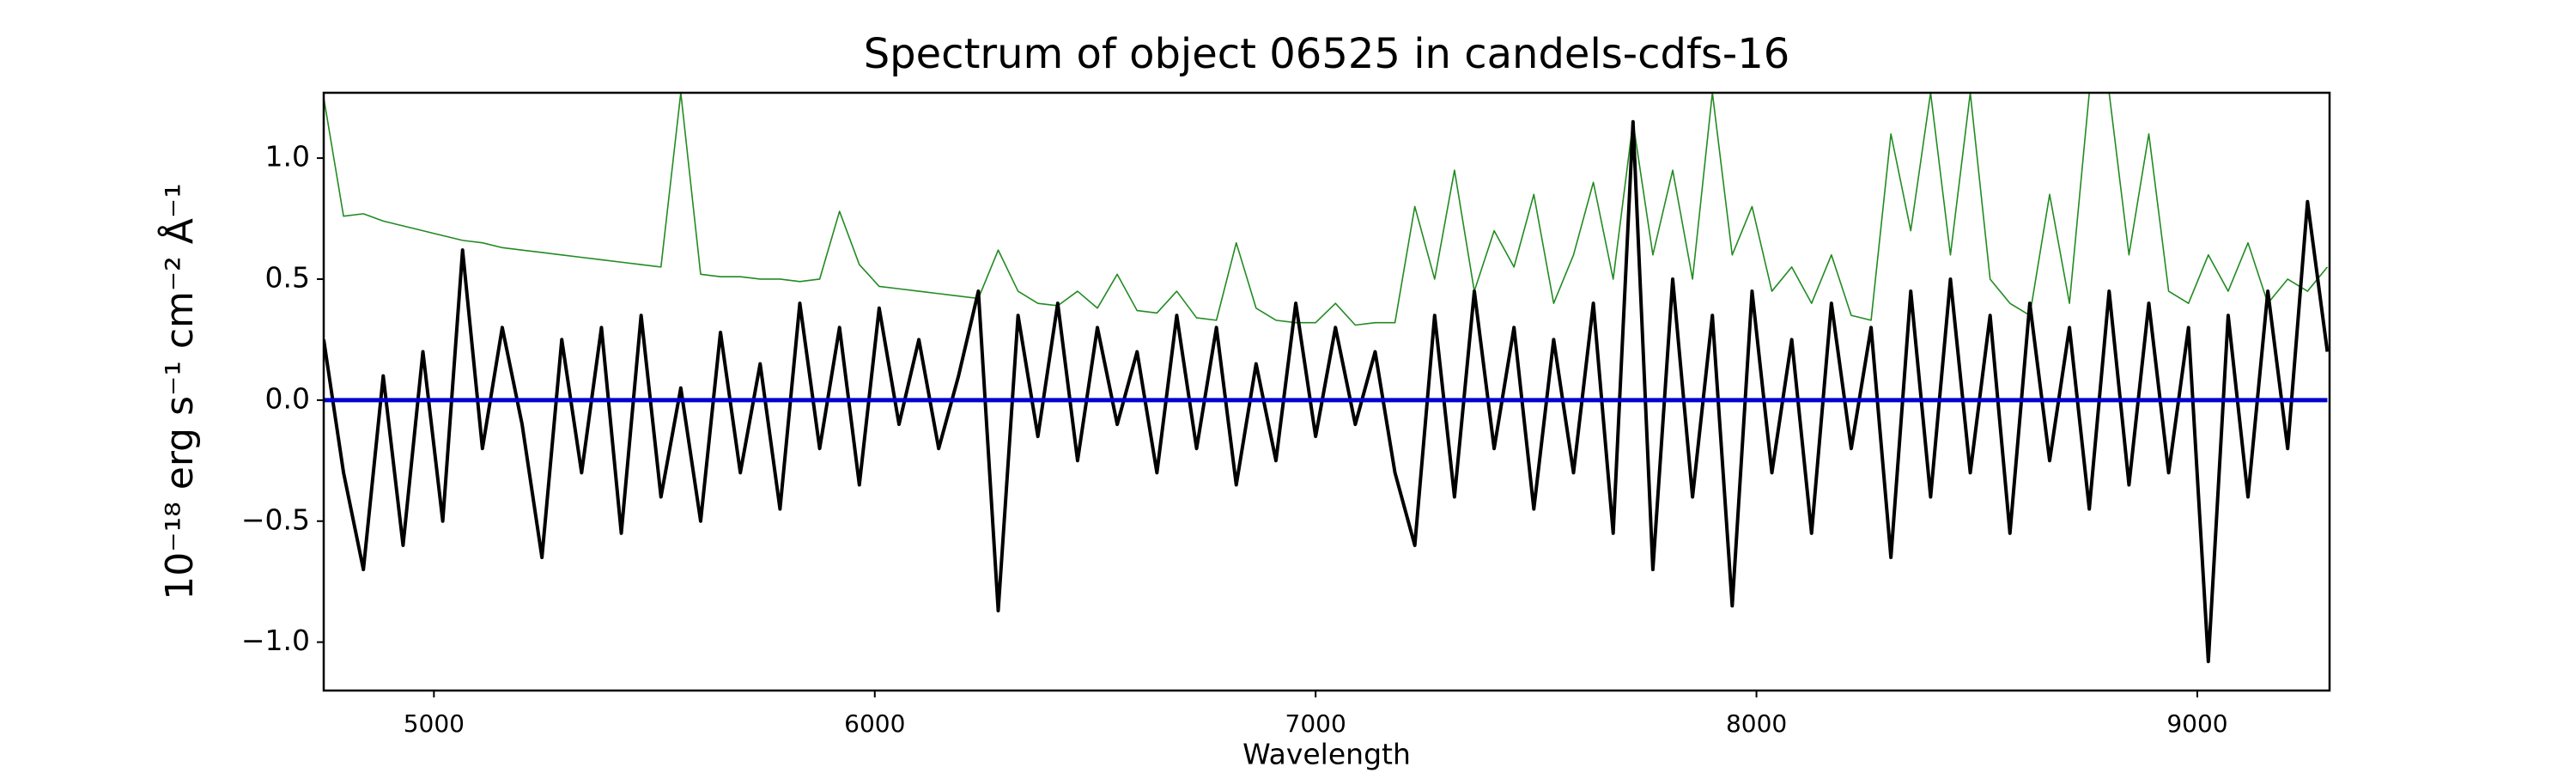 The height and width of the screenshot is (773, 2576). Describe the element at coordinates (287, 277) in the screenshot. I see `y-tick-label: 0.5` at that location.